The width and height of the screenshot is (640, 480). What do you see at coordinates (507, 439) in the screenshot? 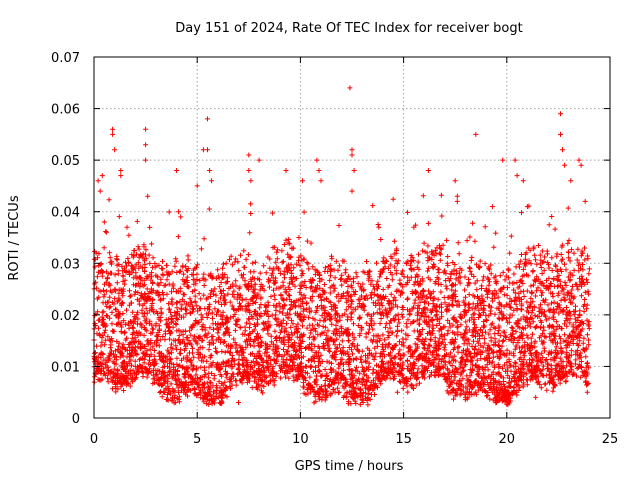
I see `x-tick-label: 20` at bounding box center [507, 439].